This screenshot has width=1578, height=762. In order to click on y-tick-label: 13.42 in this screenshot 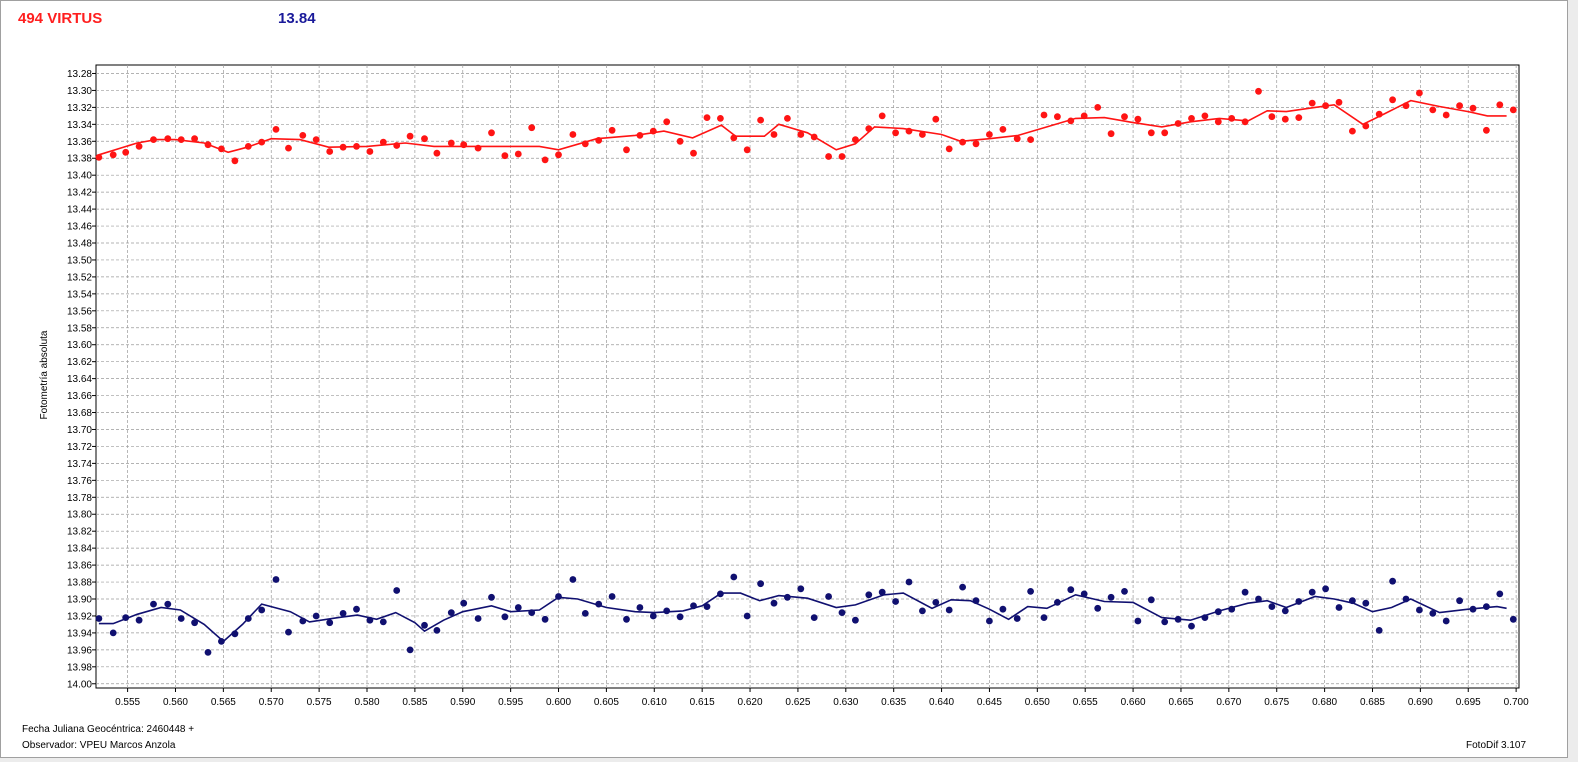, I will do `click(79, 193)`.